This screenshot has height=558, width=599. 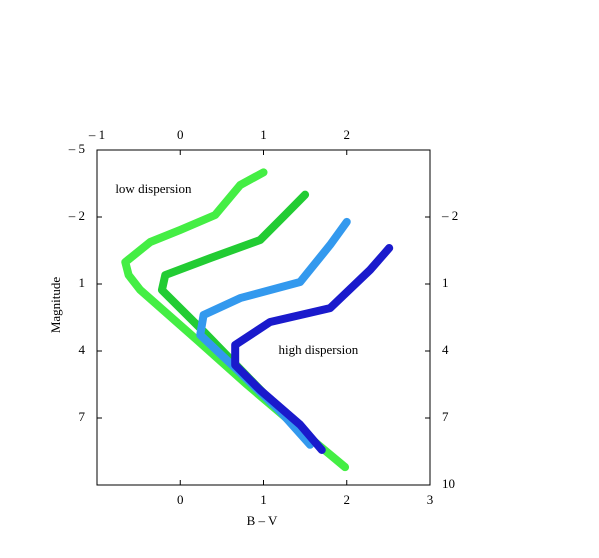 I want to click on y2-tick-label: 10, so click(x=448, y=483).